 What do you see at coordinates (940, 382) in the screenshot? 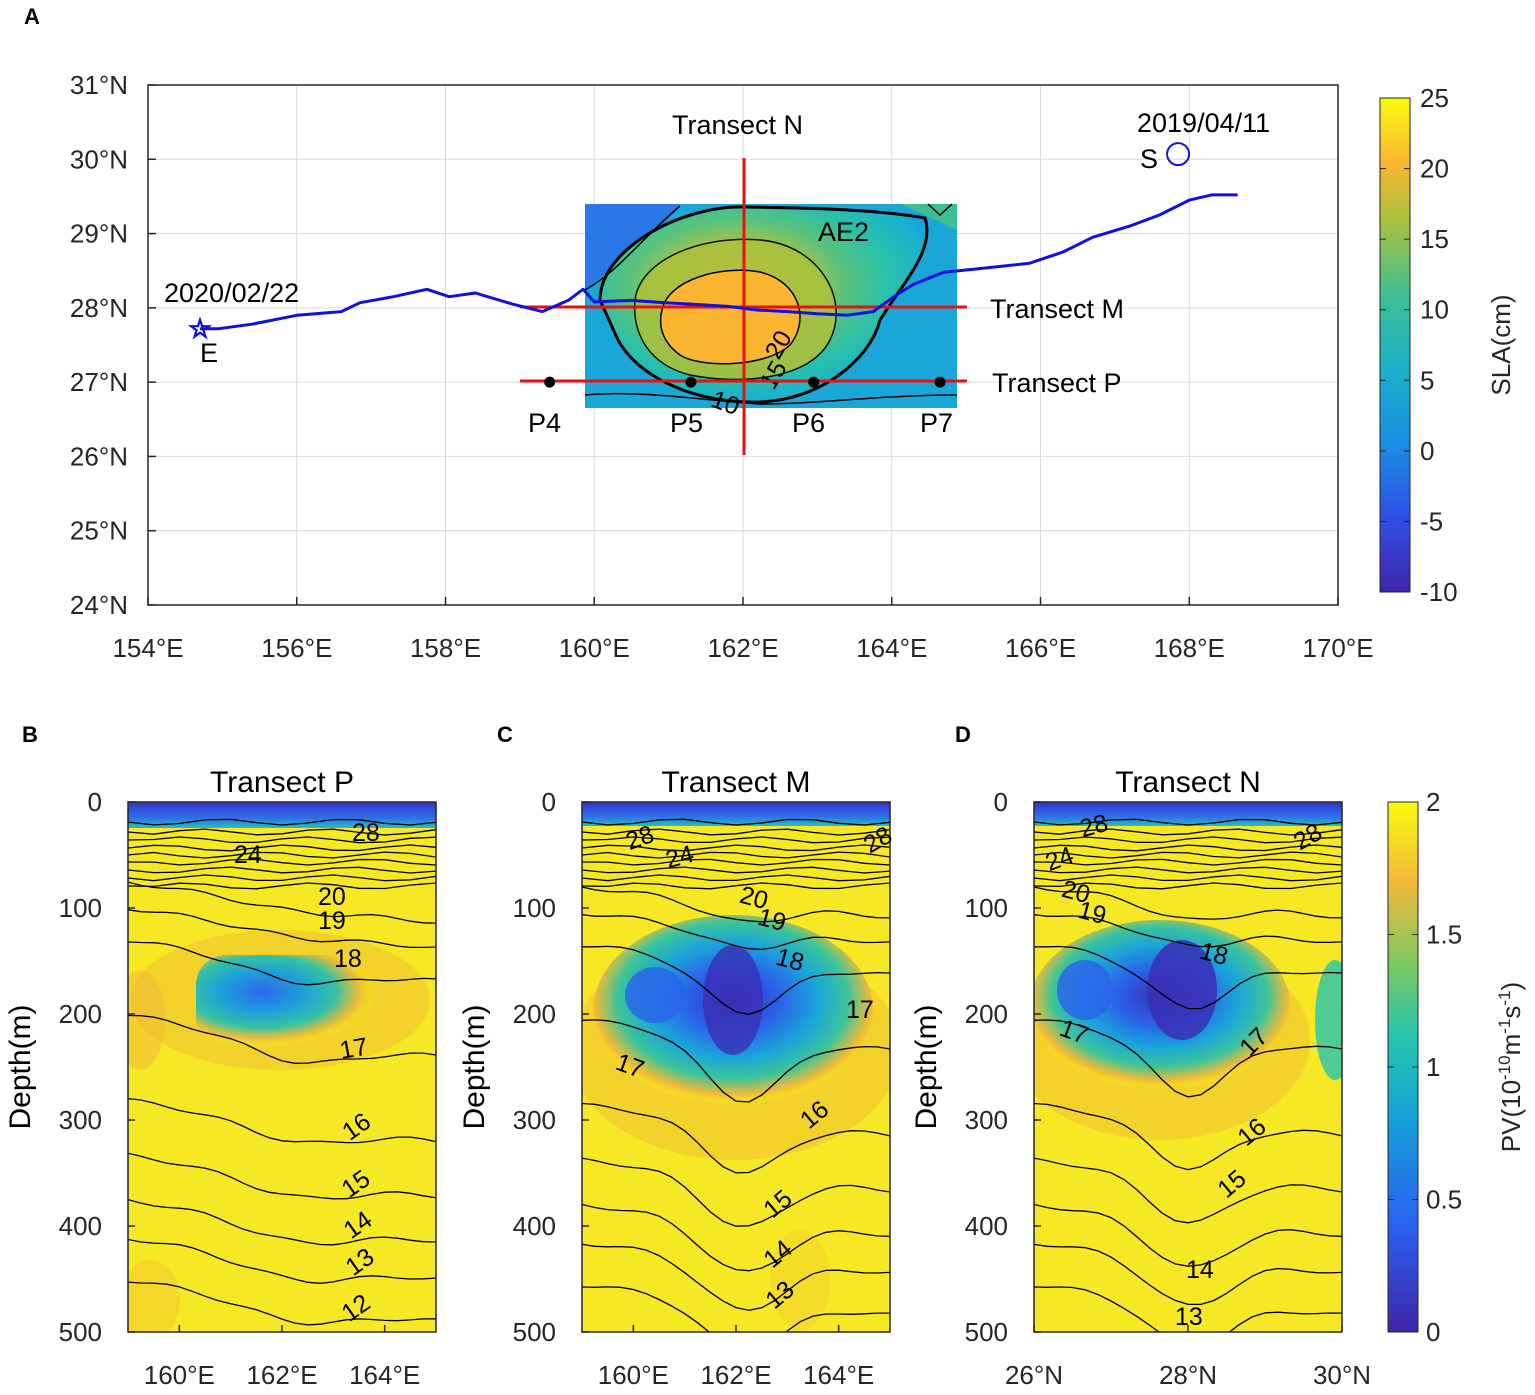
I see `station-dot-p7` at bounding box center [940, 382].